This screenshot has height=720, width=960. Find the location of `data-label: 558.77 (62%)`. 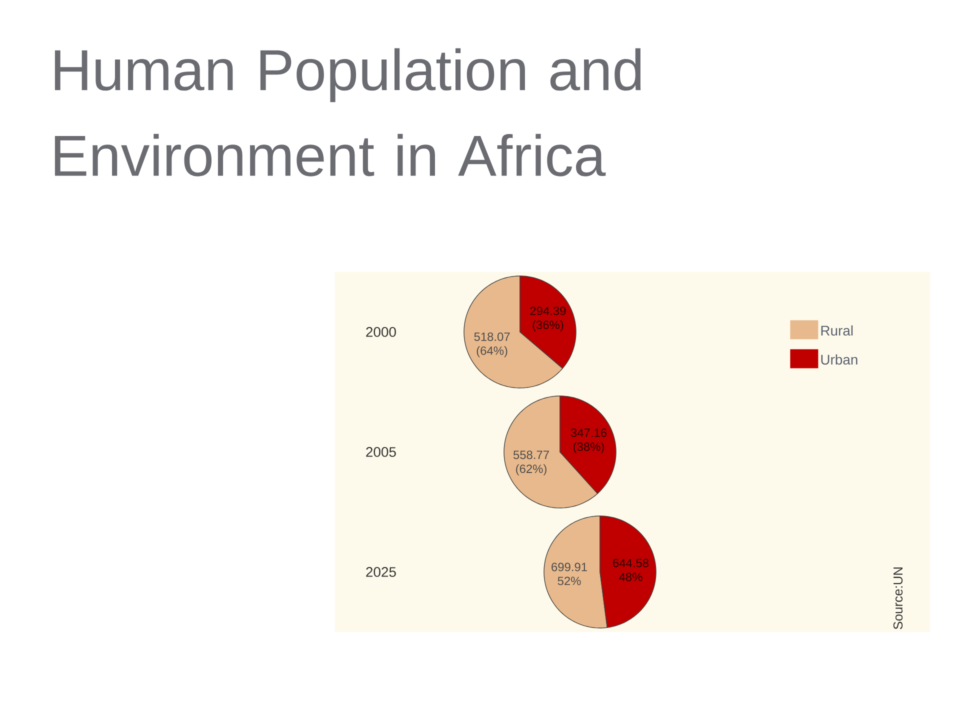

data-label: 558.77 (62%) is located at coordinates (531, 463).